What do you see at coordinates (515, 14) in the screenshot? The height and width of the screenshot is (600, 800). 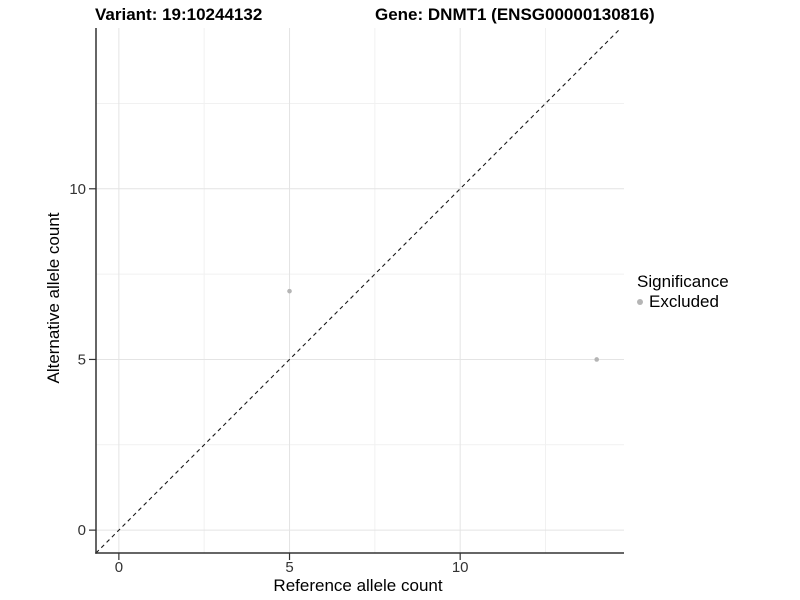 I see `gene-title: Gene: DNMT1 (ENSG00000130816)` at bounding box center [515, 14].